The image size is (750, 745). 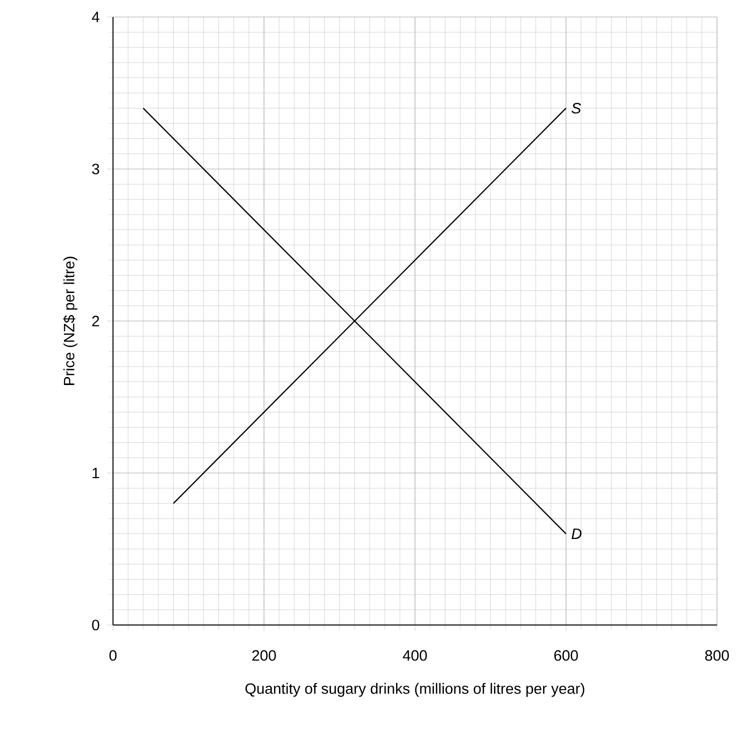 What do you see at coordinates (577, 533) in the screenshot?
I see `series-label: D` at bounding box center [577, 533].